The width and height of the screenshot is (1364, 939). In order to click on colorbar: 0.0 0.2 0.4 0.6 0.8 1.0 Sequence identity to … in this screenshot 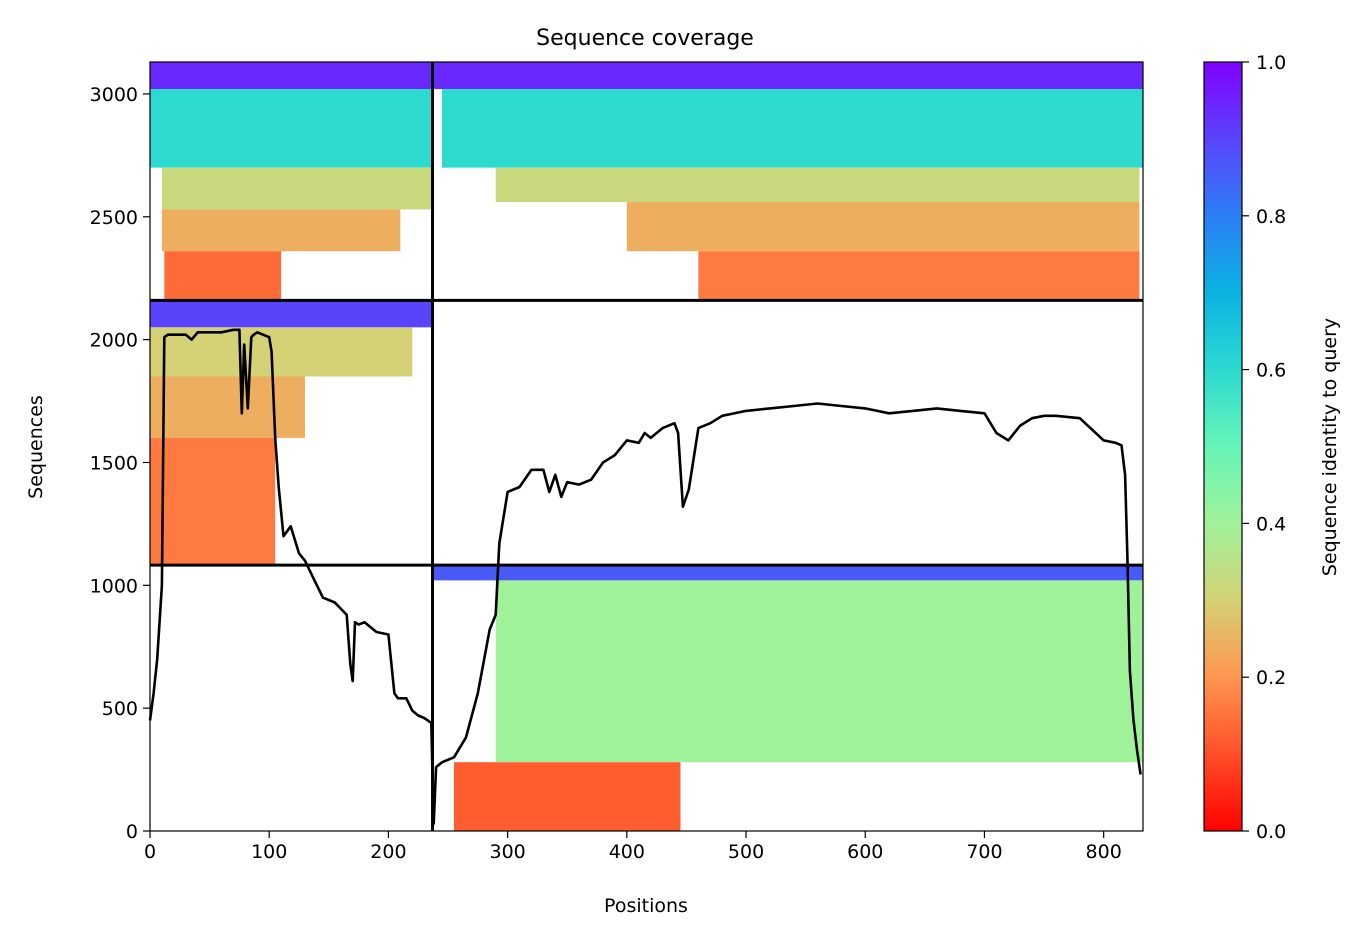, I will do `click(1272, 447)`.